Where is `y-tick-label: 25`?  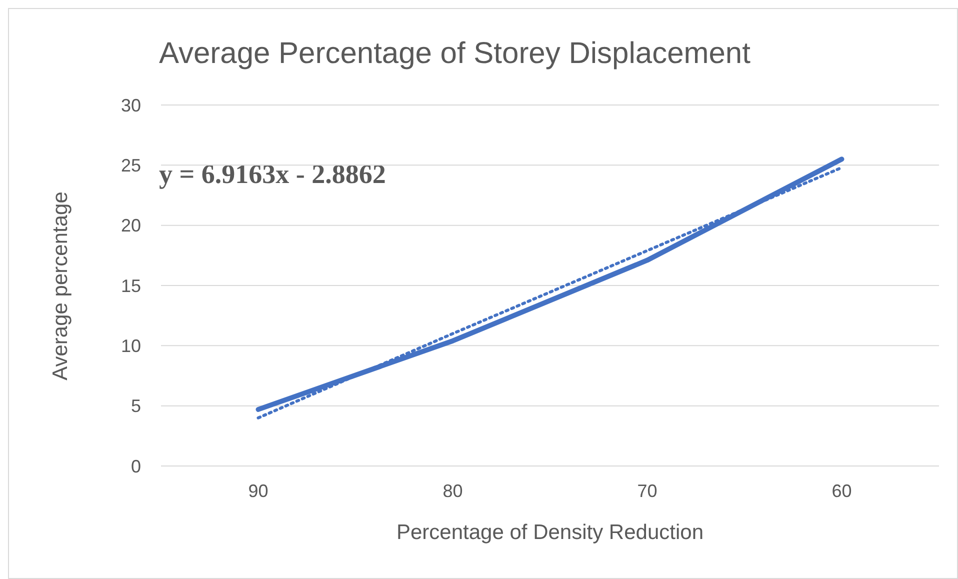 y-tick-label: 25 is located at coordinates (130, 166).